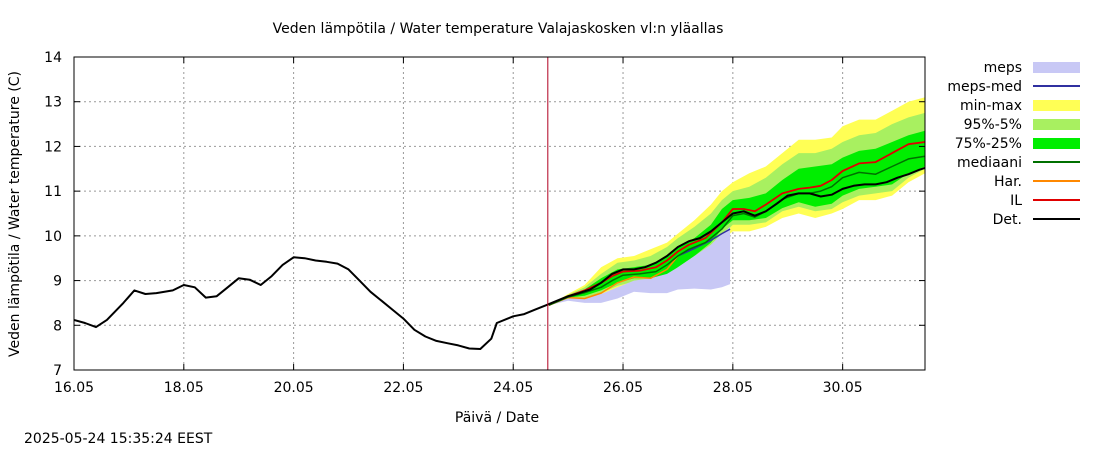 The width and height of the screenshot is (1100, 450). Describe the element at coordinates (53, 147) in the screenshot. I see `y-tick-label: 12` at that location.